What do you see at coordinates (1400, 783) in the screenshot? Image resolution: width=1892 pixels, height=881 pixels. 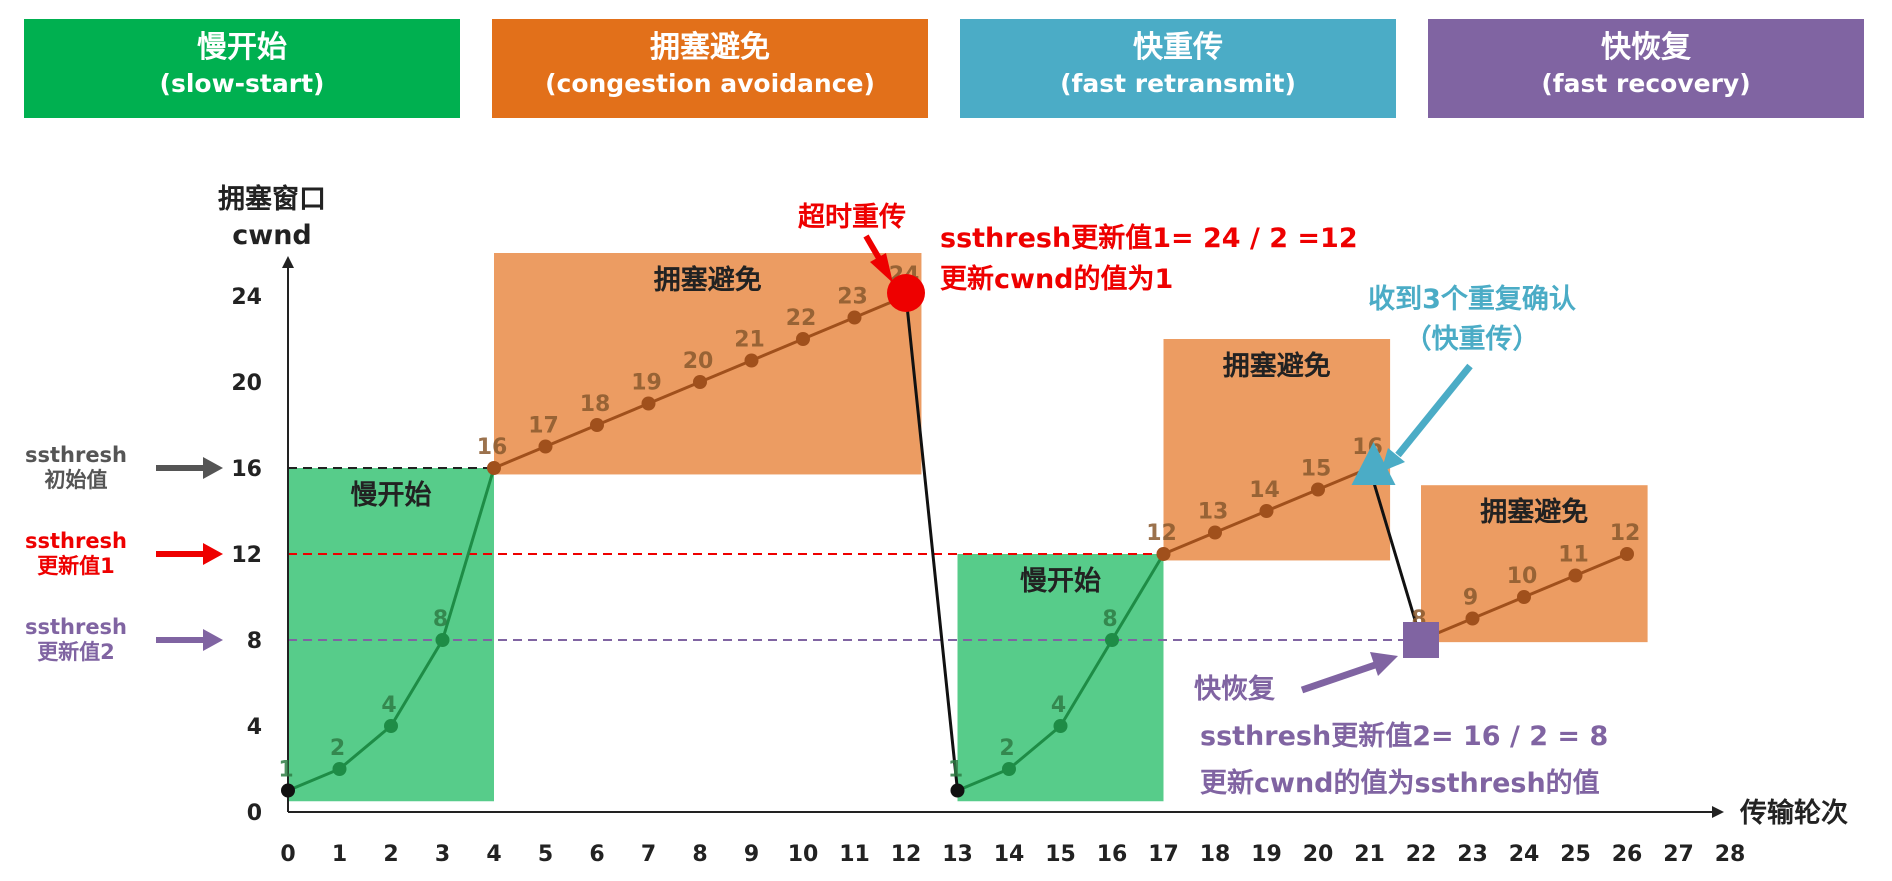 I see `fast-recovery-note-line2: 更新cwnd的值为ssthresh的值` at bounding box center [1400, 783].